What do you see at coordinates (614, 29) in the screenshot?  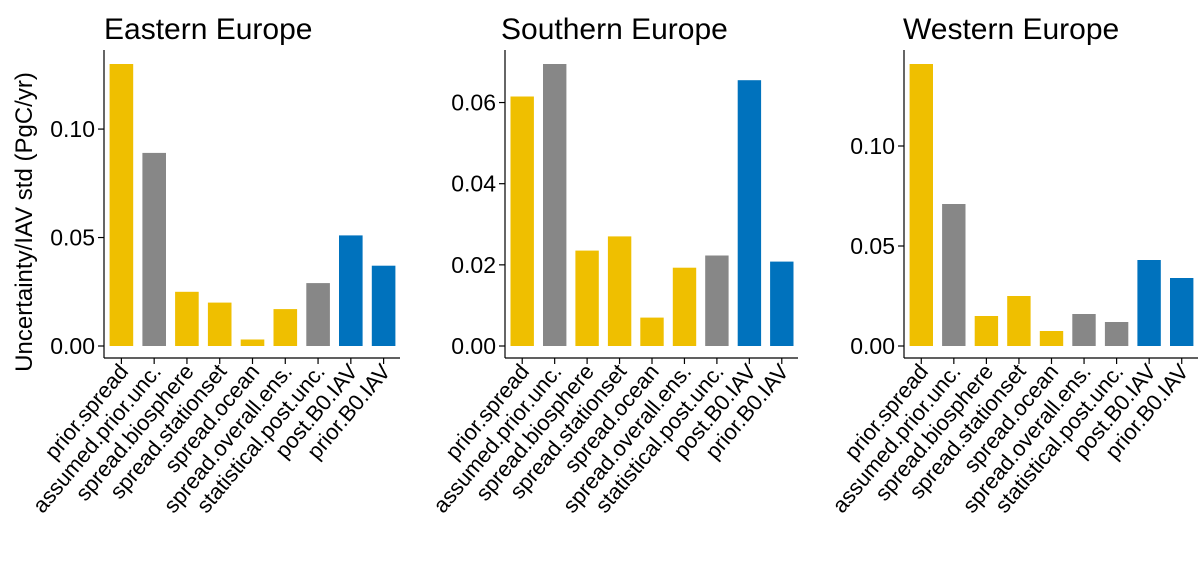 I see `panel-title: Southern Europe` at bounding box center [614, 29].